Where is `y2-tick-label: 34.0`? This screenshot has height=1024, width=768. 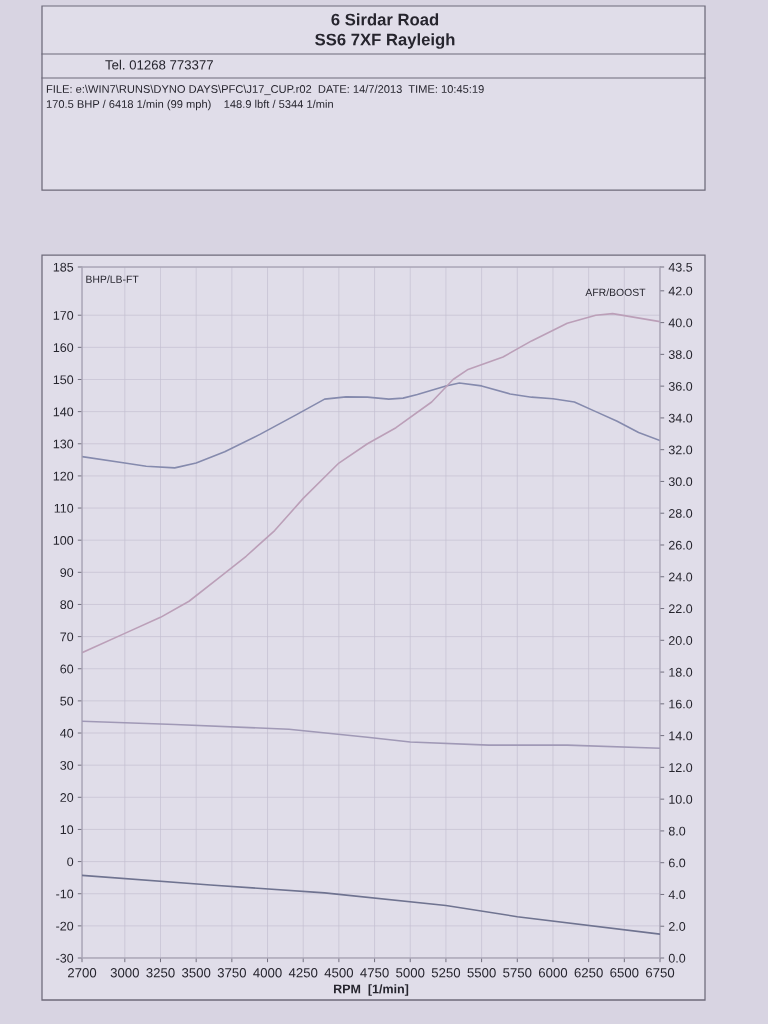
y2-tick-label: 34.0 is located at coordinates (680, 418).